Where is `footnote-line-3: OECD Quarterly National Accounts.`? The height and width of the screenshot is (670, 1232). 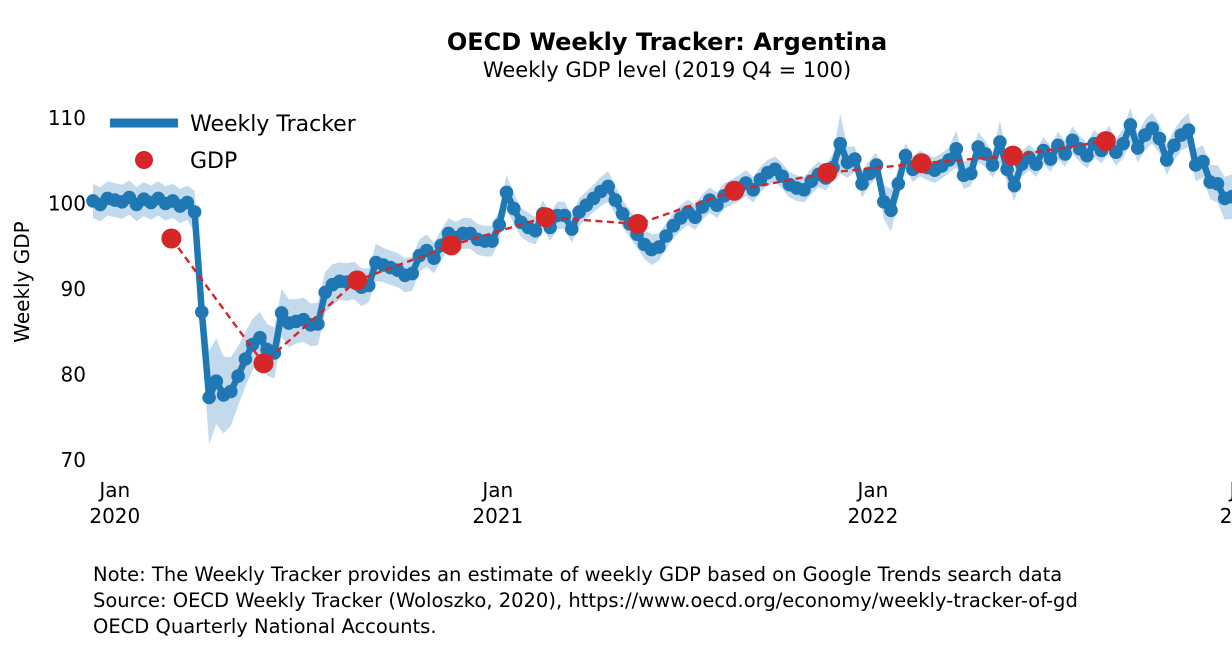 footnote-line-3: OECD Quarterly National Accounts. is located at coordinates (265, 626).